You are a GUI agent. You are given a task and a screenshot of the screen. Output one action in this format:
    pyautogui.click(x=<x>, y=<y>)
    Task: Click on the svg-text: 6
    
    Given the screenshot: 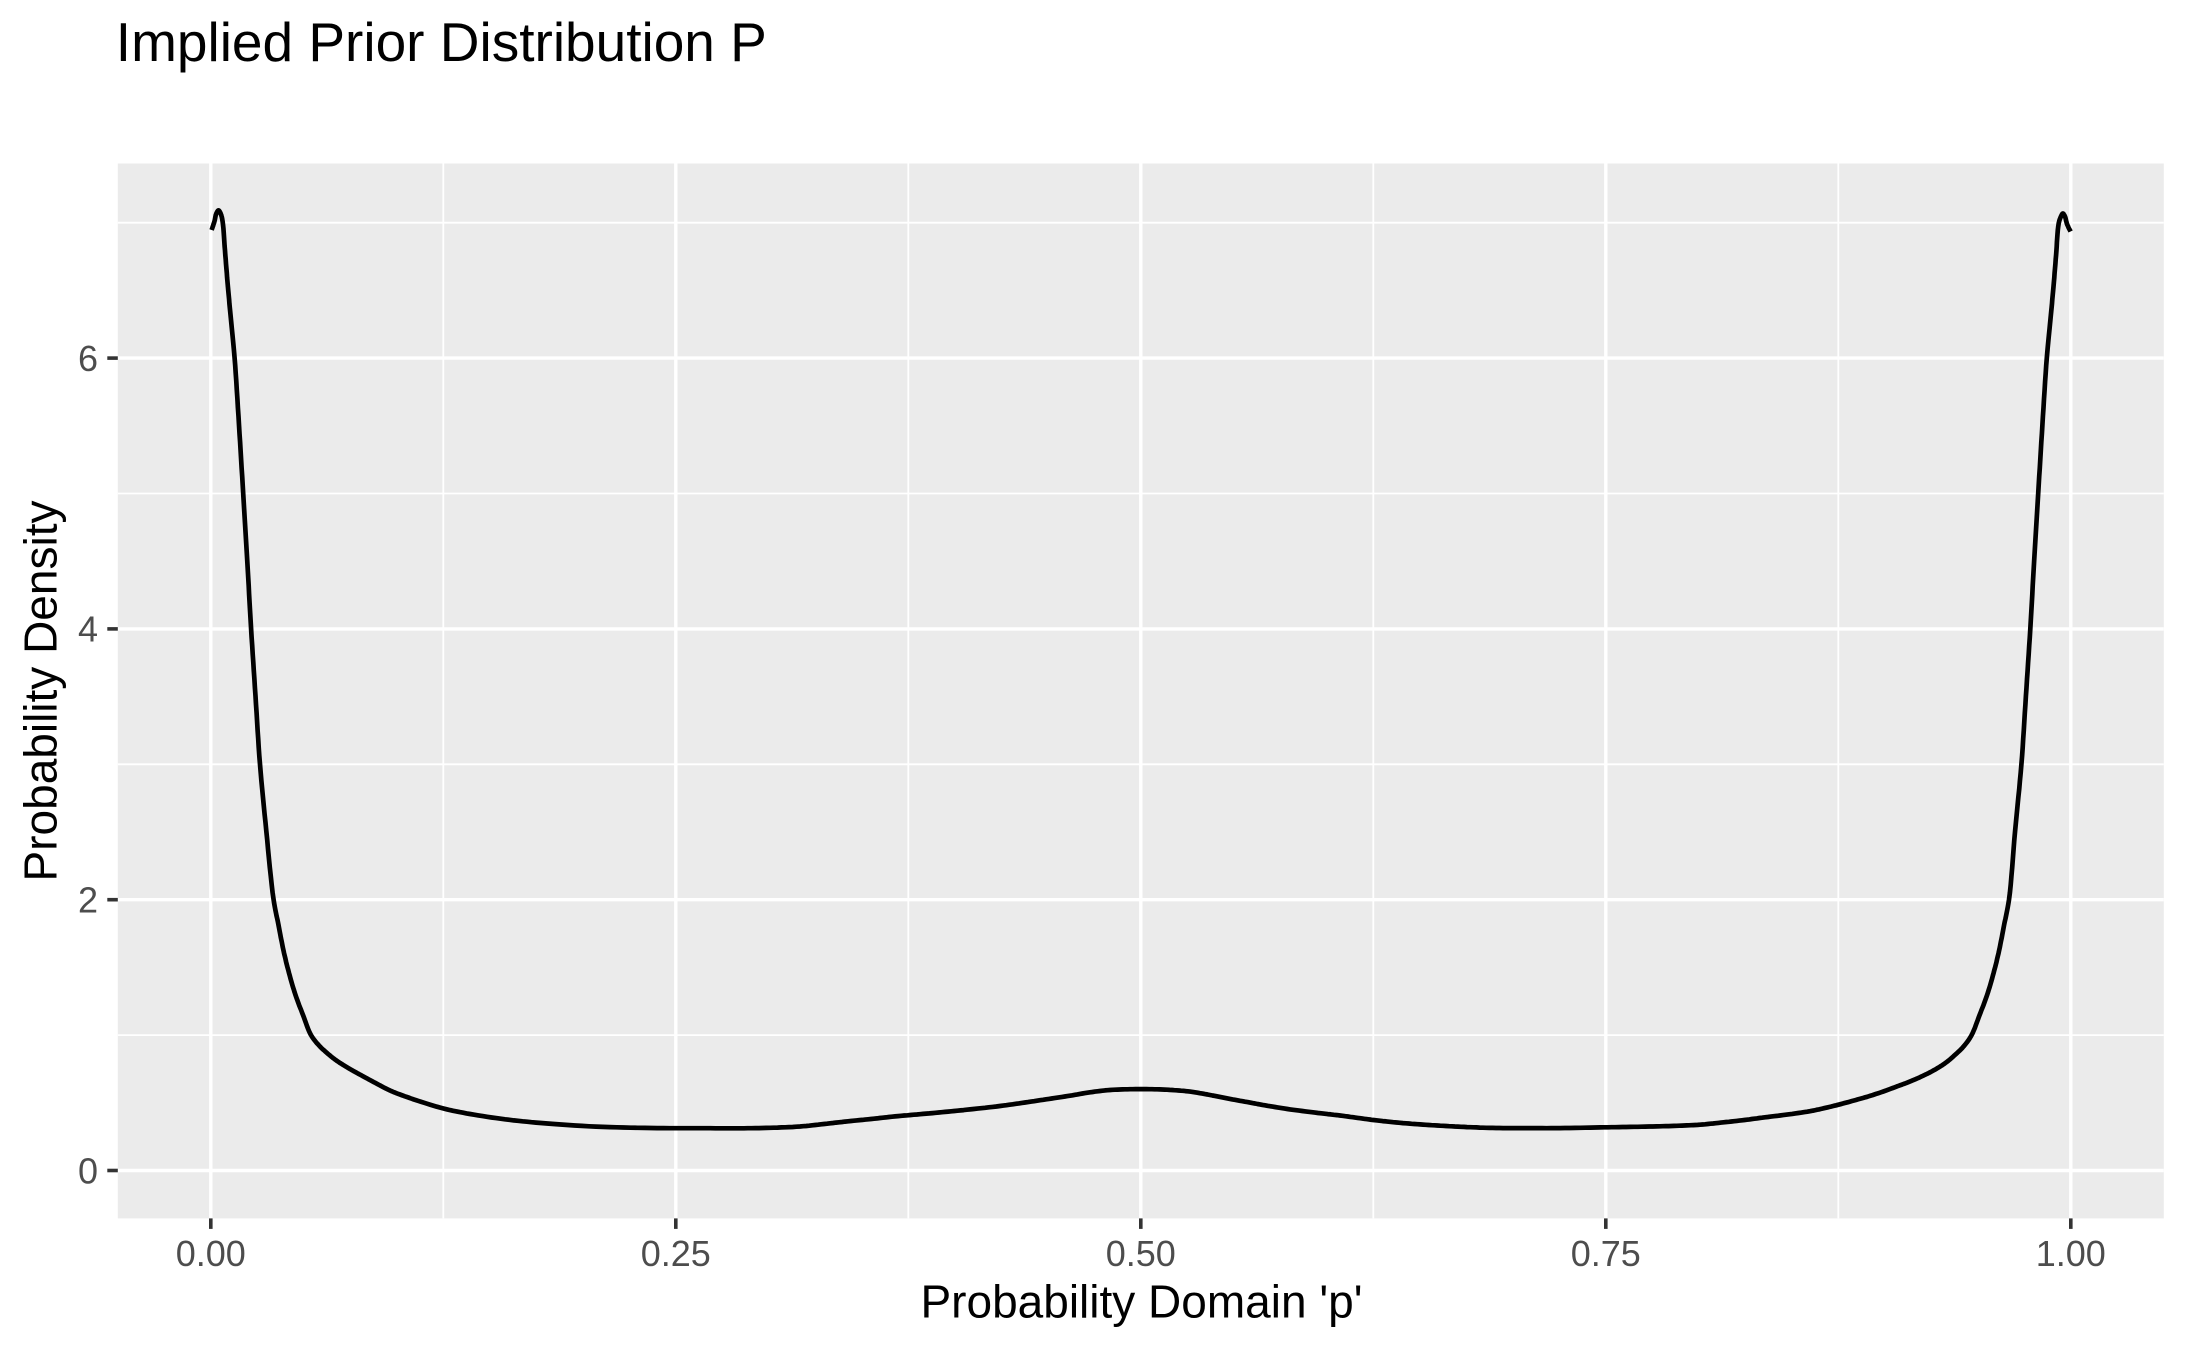 What is the action you would take?
    pyautogui.click(x=88, y=358)
    